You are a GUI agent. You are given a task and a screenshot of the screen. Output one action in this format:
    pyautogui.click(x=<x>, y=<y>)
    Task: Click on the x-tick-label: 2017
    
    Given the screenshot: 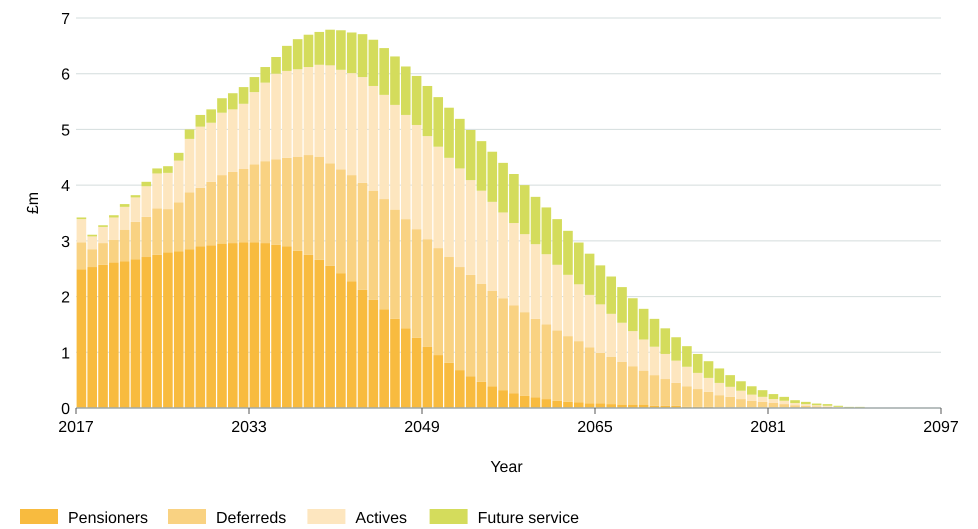 What is the action you would take?
    pyautogui.click(x=76, y=427)
    